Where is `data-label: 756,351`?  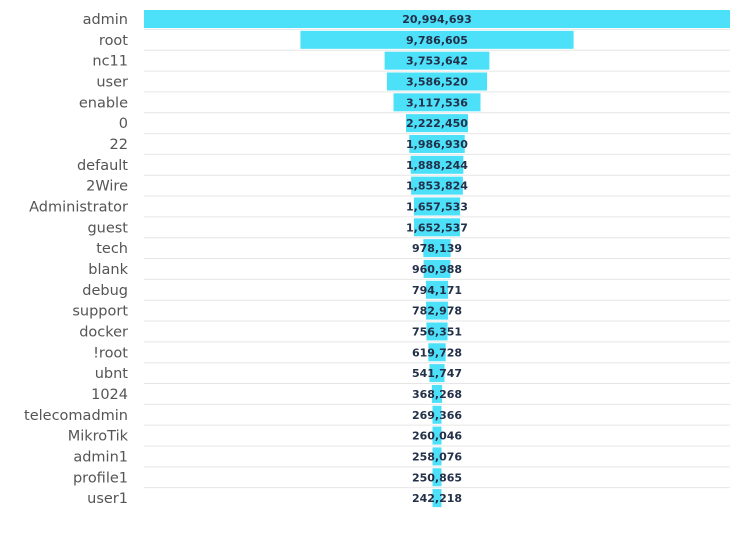
data-label: 756,351 is located at coordinates (437, 331).